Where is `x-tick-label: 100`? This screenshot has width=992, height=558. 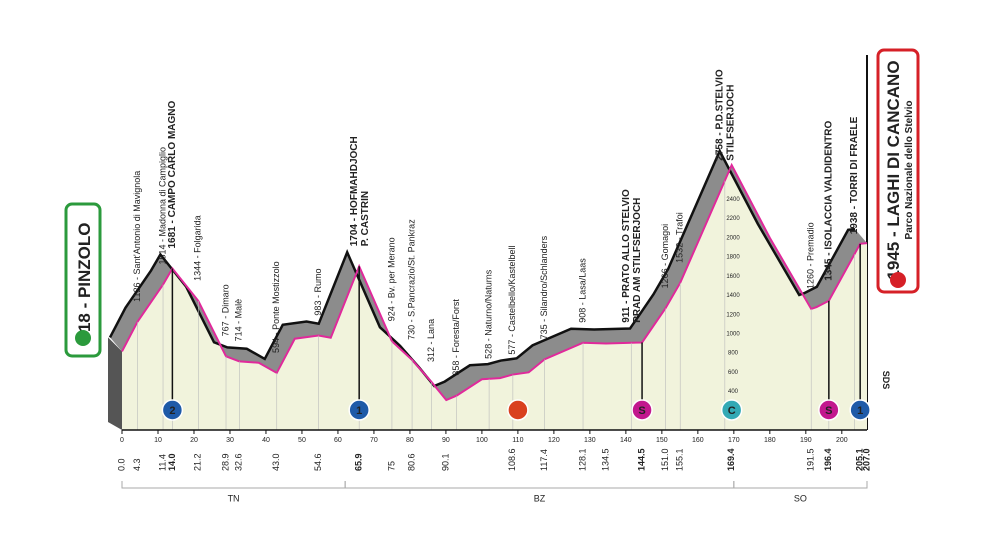 x-tick-label: 100 is located at coordinates (482, 440).